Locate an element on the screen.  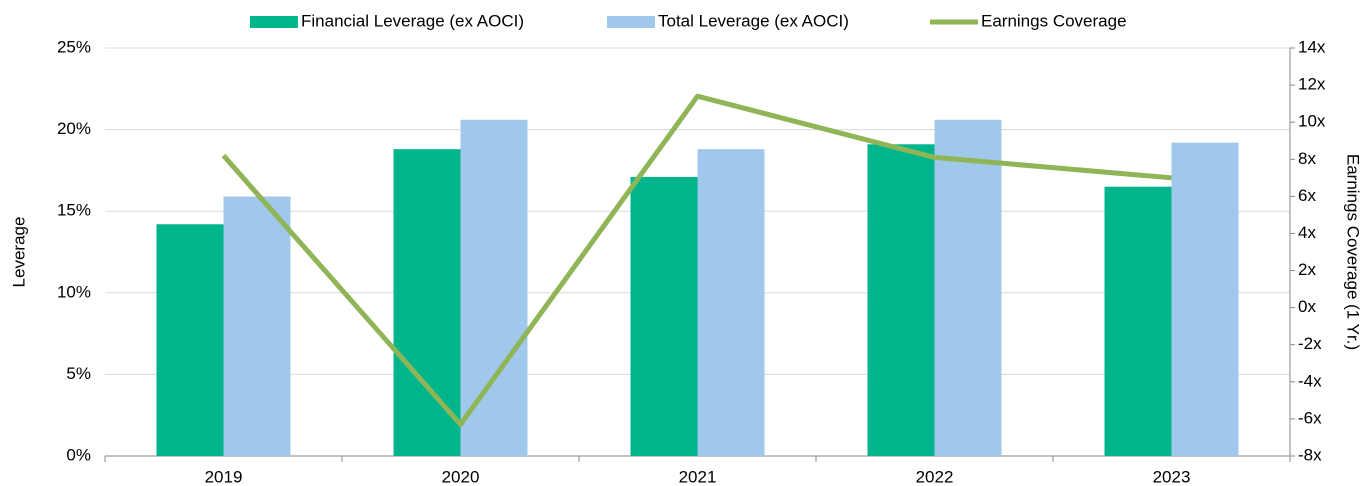
x-tick-label: 2022 is located at coordinates (935, 476).